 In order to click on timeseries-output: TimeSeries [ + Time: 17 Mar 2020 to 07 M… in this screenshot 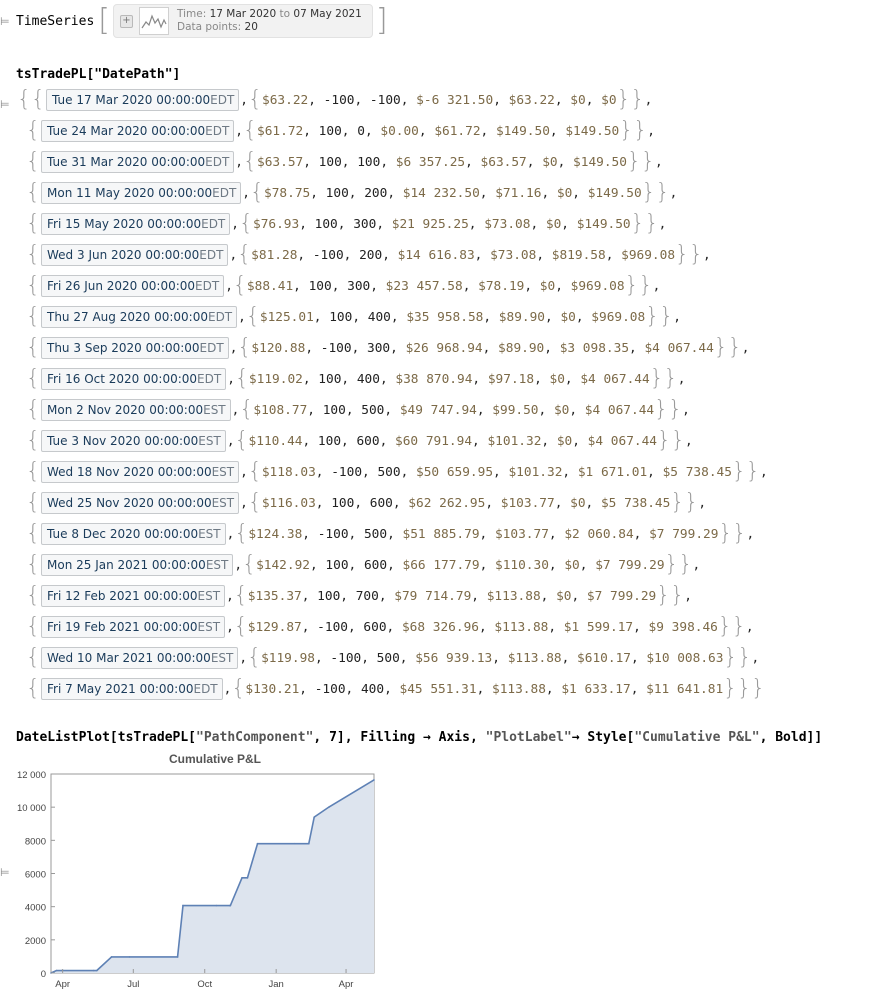, I will do `click(202, 21)`.